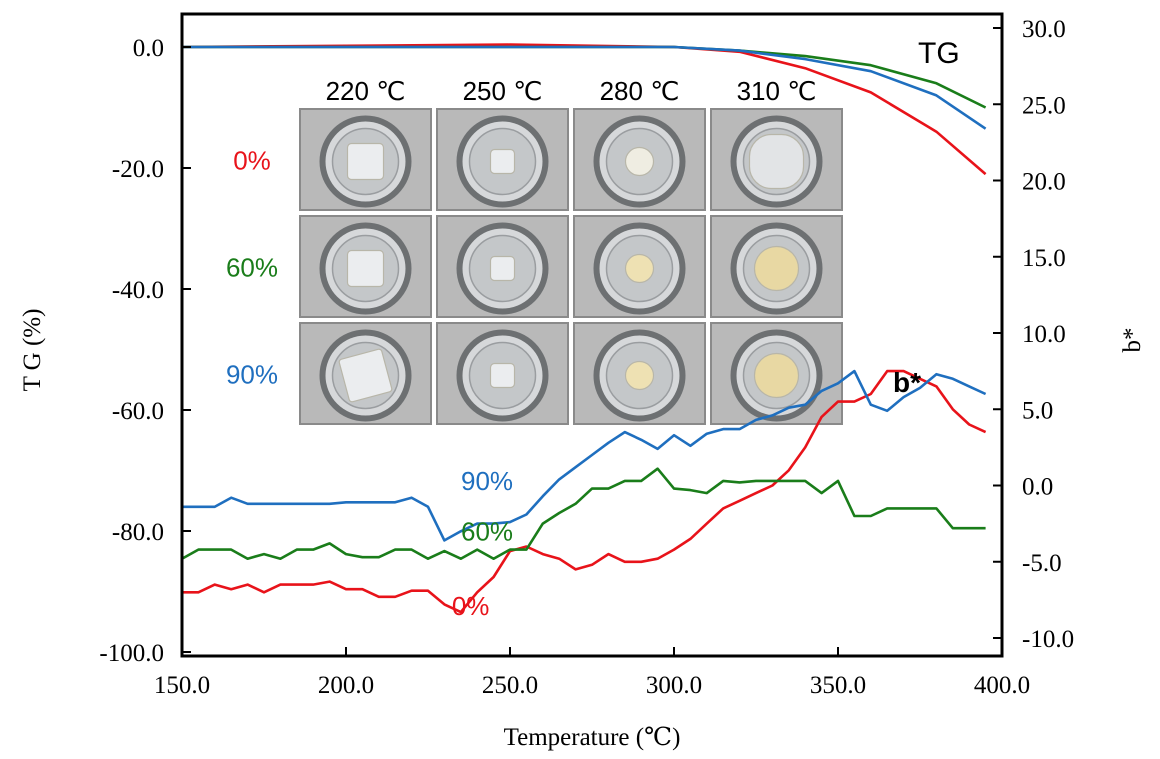  What do you see at coordinates (939, 53) in the screenshot?
I see `tg-annotation: TG` at bounding box center [939, 53].